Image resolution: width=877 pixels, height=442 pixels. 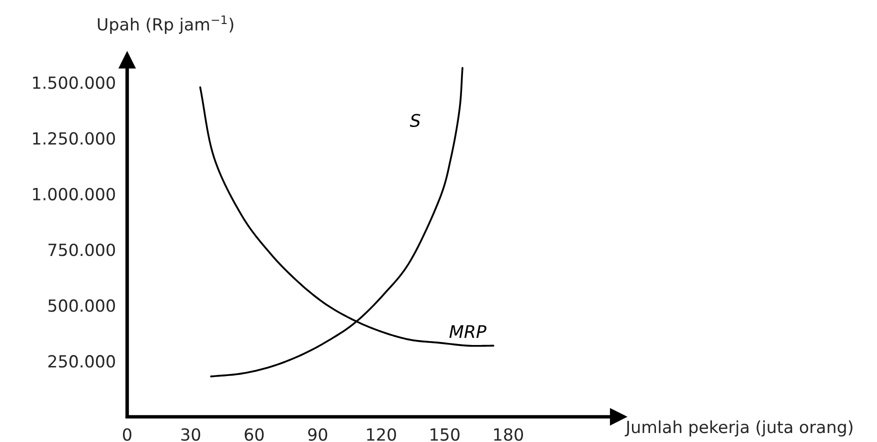 What do you see at coordinates (467, 331) in the screenshot?
I see `series-label: MRP` at bounding box center [467, 331].